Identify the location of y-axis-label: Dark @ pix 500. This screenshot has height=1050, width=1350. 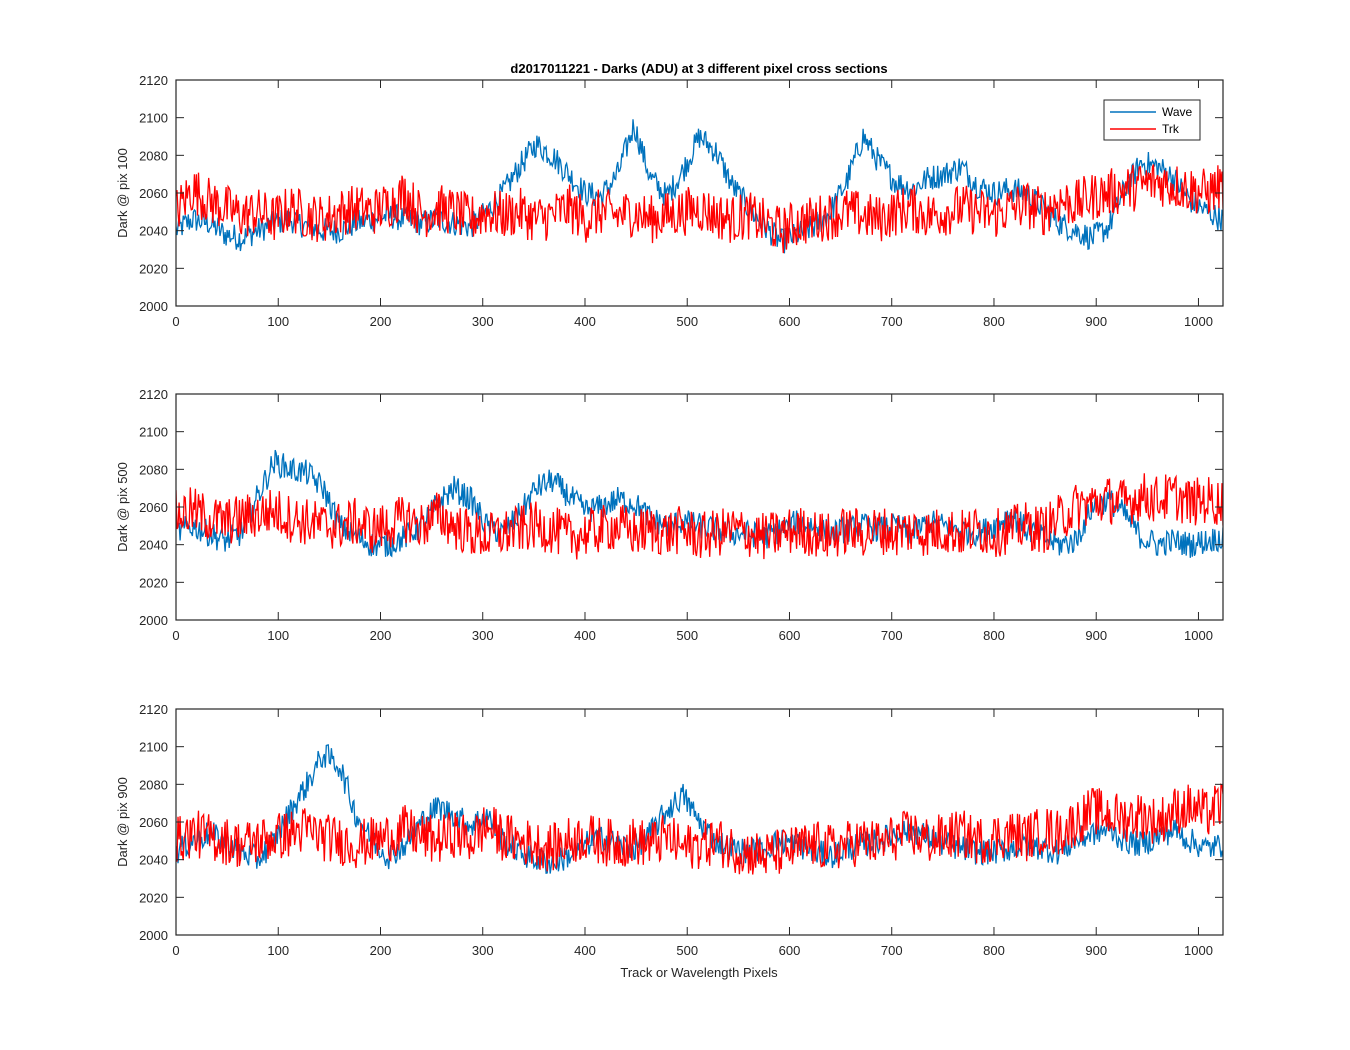
(122, 507).